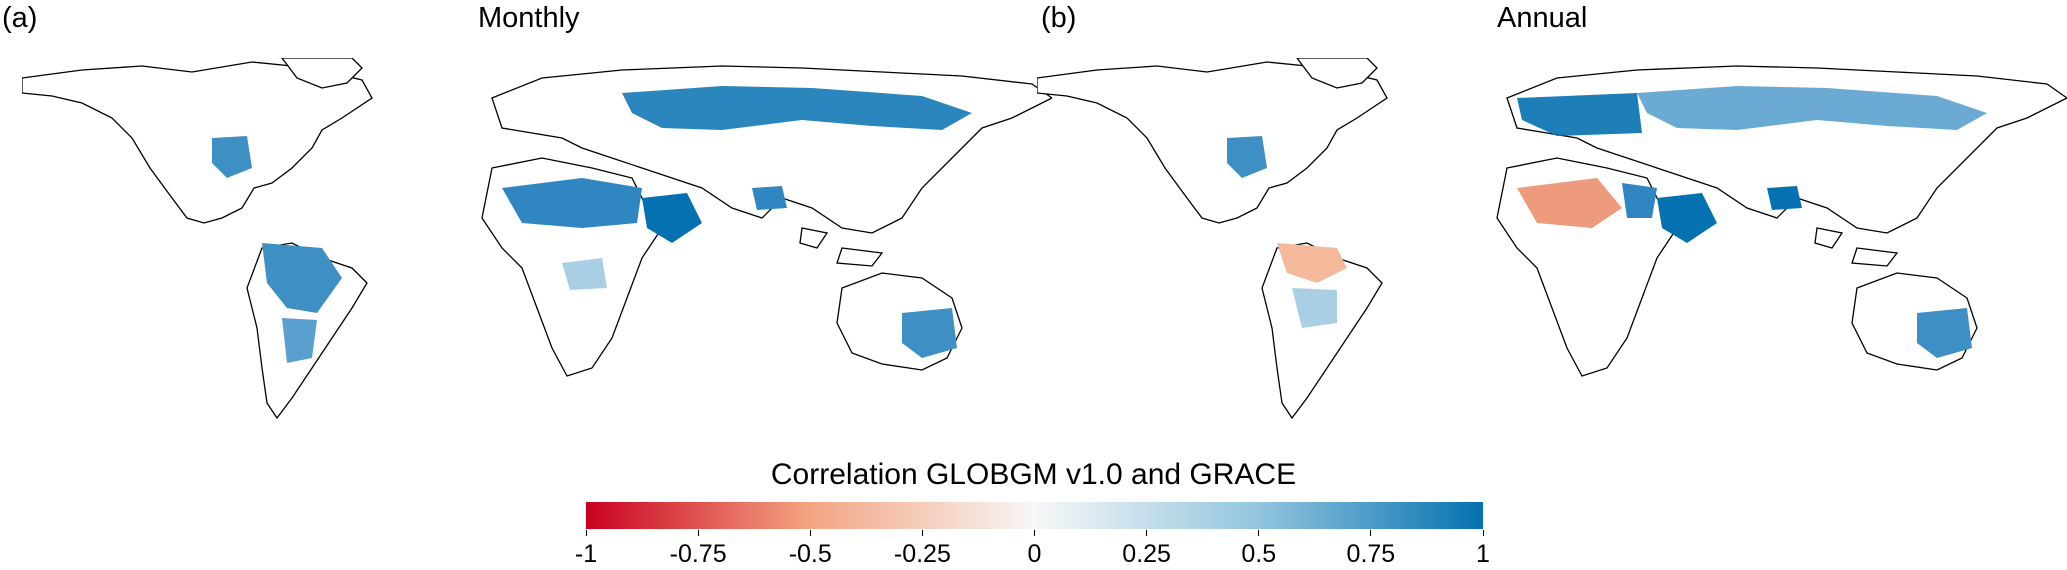 The width and height of the screenshot is (2067, 570). What do you see at coordinates (1034, 554) in the screenshot?
I see `colorbar-tick-label: 0` at bounding box center [1034, 554].